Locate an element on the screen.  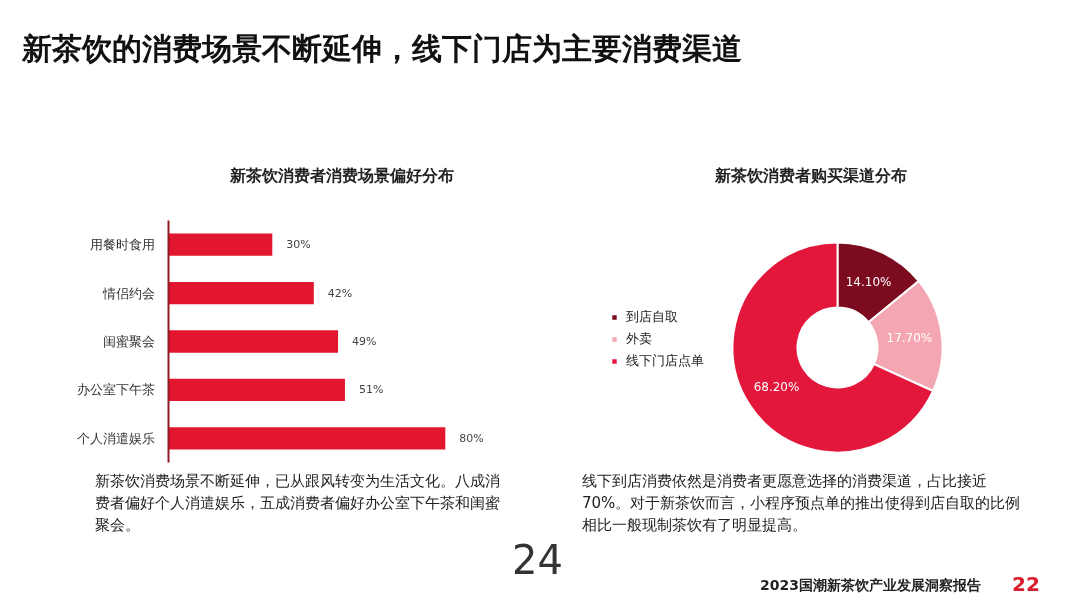
y-tick-label: 情侣约会 is located at coordinates (128, 293).